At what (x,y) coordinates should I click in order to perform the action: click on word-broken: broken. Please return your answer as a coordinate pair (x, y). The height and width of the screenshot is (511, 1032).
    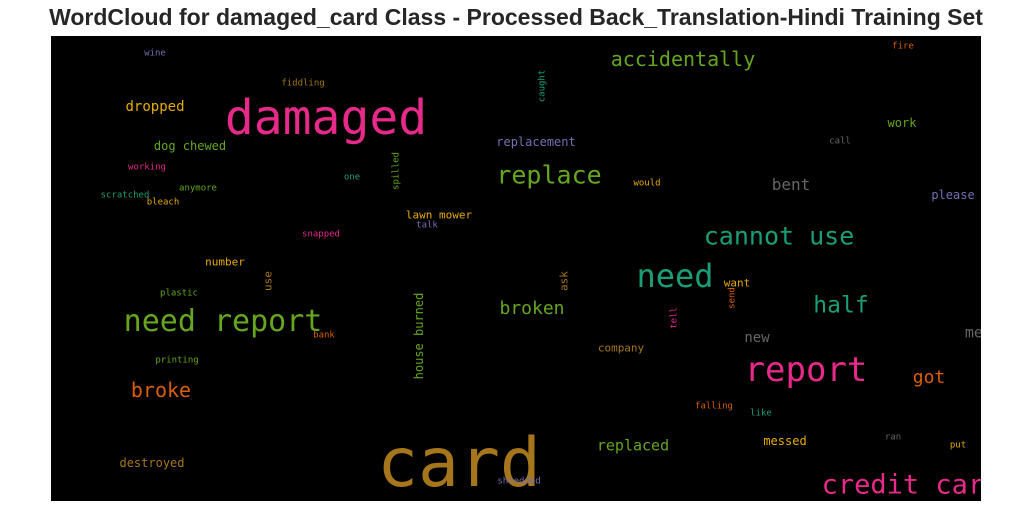
    Looking at the image, I should click on (532, 308).